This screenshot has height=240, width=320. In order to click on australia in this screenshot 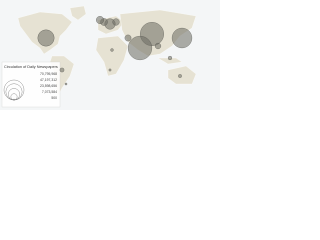, I will do `click(182, 75)`.